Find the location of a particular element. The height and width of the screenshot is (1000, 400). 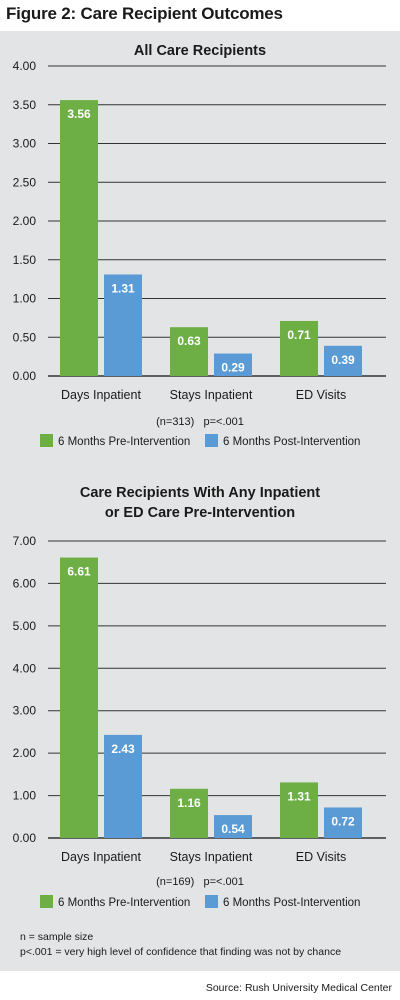

stat-note: (n=169) p=<.001 is located at coordinates (200, 882).